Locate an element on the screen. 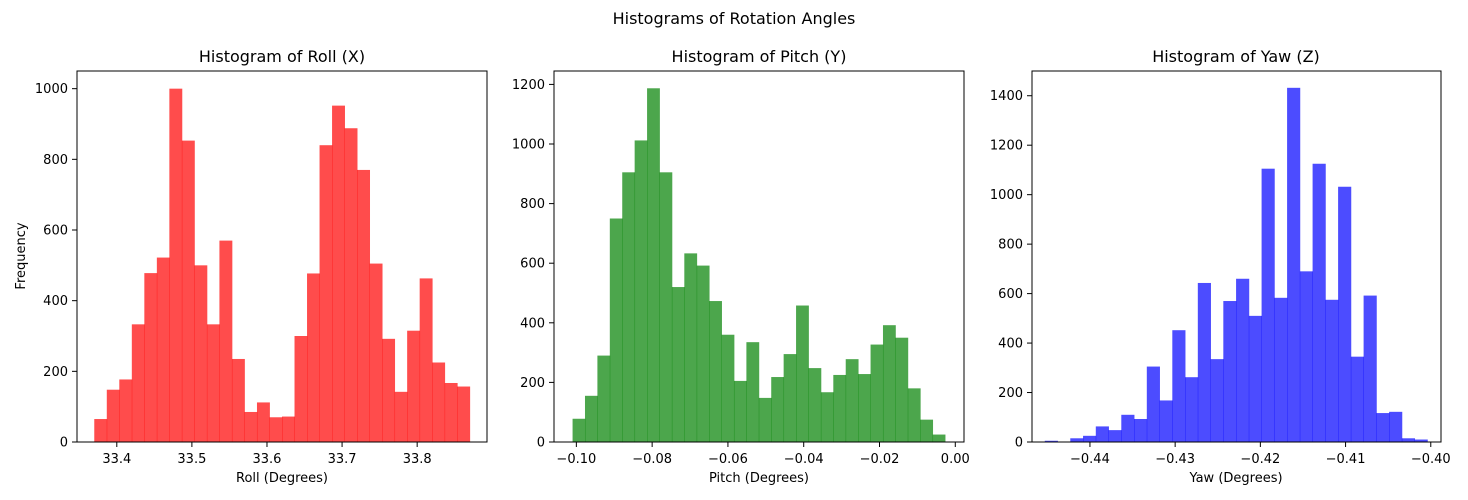 The height and width of the screenshot is (500, 1468). yaw-x-tick-label: −0.42 is located at coordinates (1260, 459).